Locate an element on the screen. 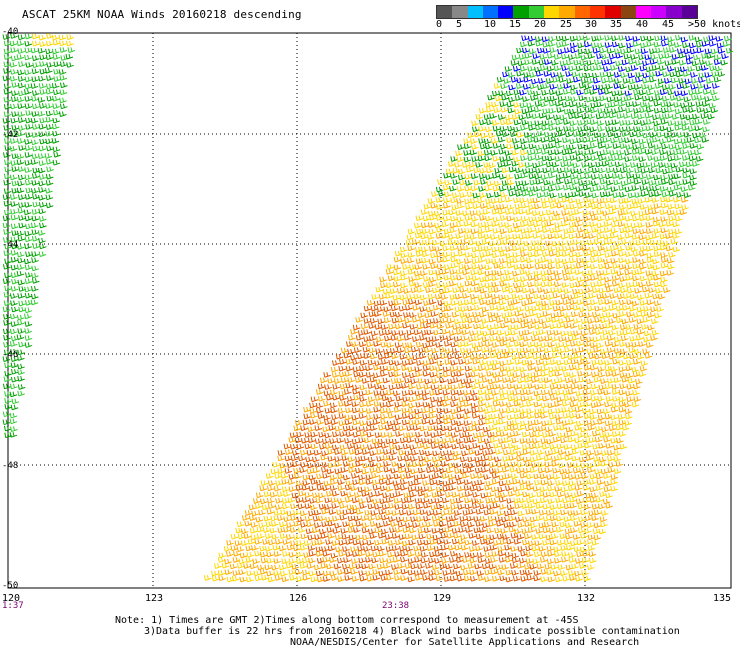  longitude-label: 132 is located at coordinates (586, 598).